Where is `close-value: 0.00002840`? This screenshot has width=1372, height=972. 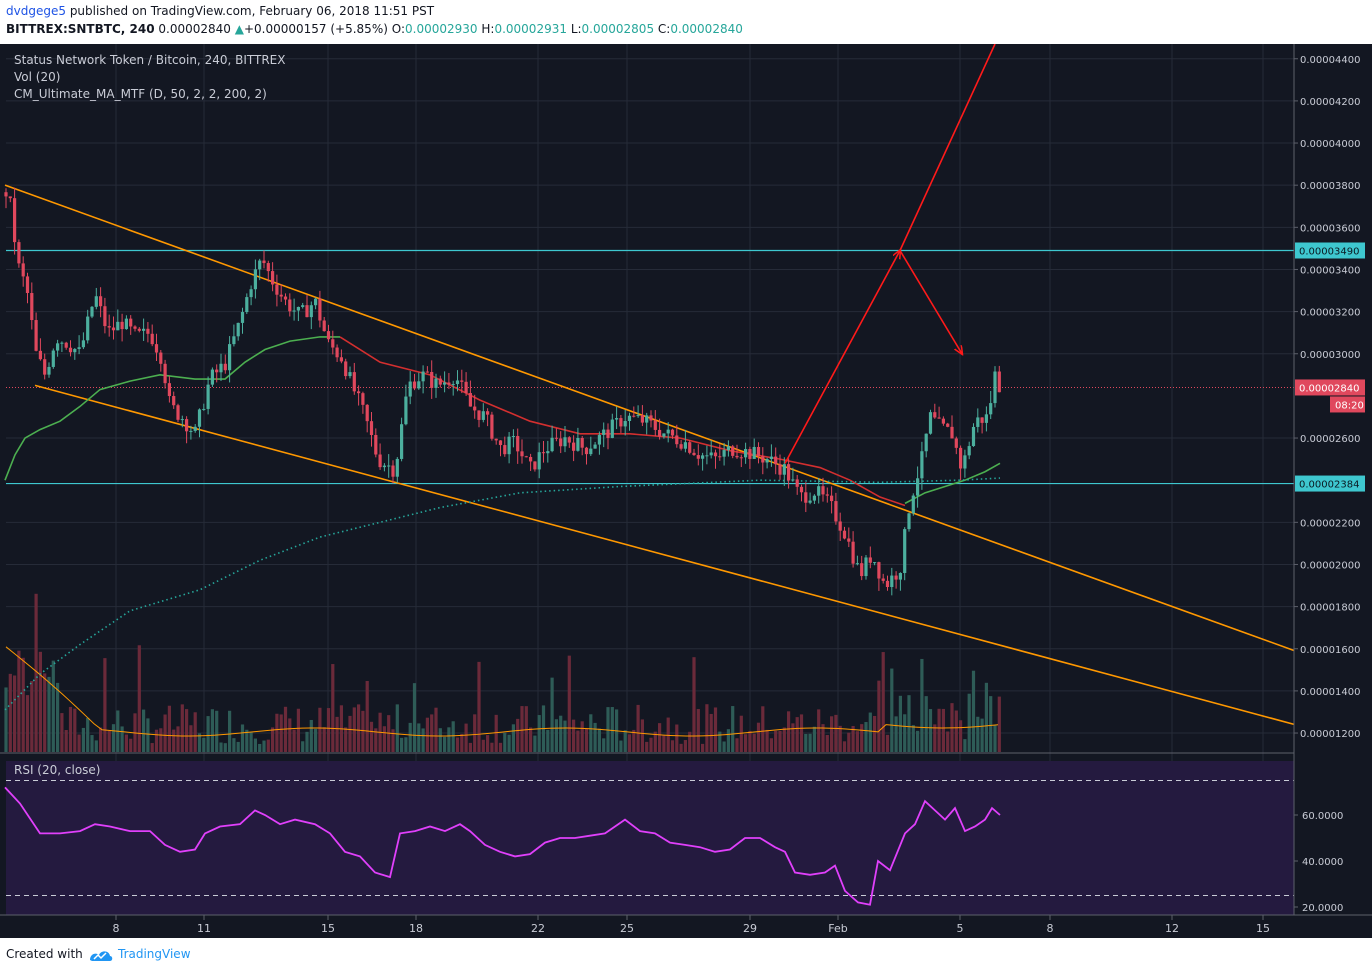
close-value: 0.00002840 is located at coordinates (706, 29).